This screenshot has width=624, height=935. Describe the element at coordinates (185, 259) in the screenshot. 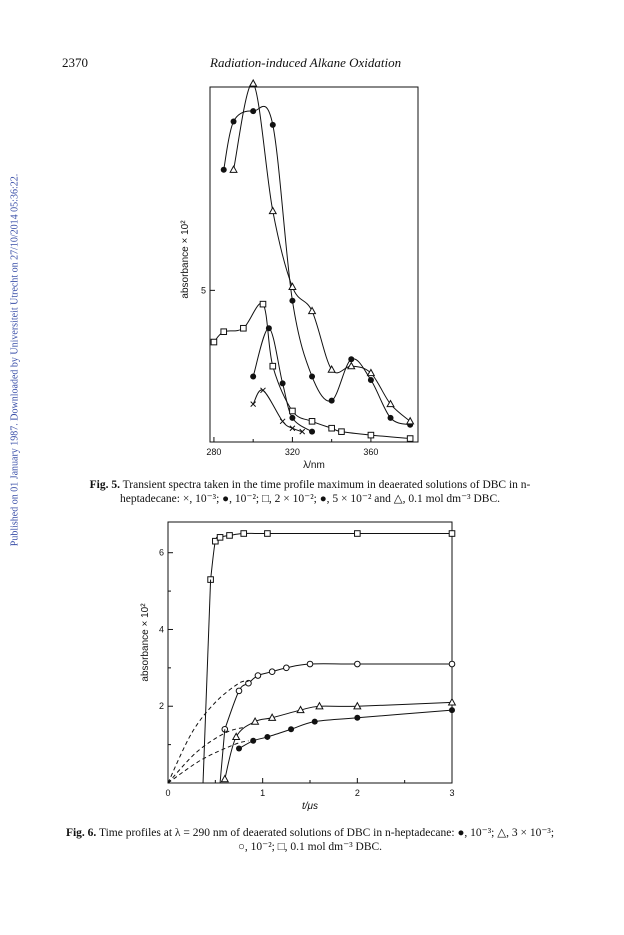

I see `fig5-y-axis-label: absorbance × 10²` at that location.